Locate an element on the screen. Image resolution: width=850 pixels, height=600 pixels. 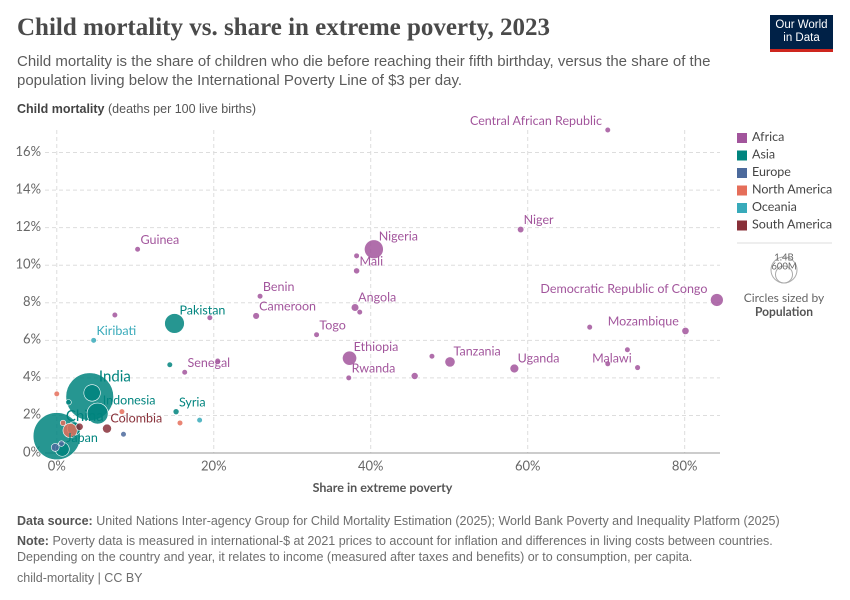
y-tick-label: 16% is located at coordinates (29, 151).